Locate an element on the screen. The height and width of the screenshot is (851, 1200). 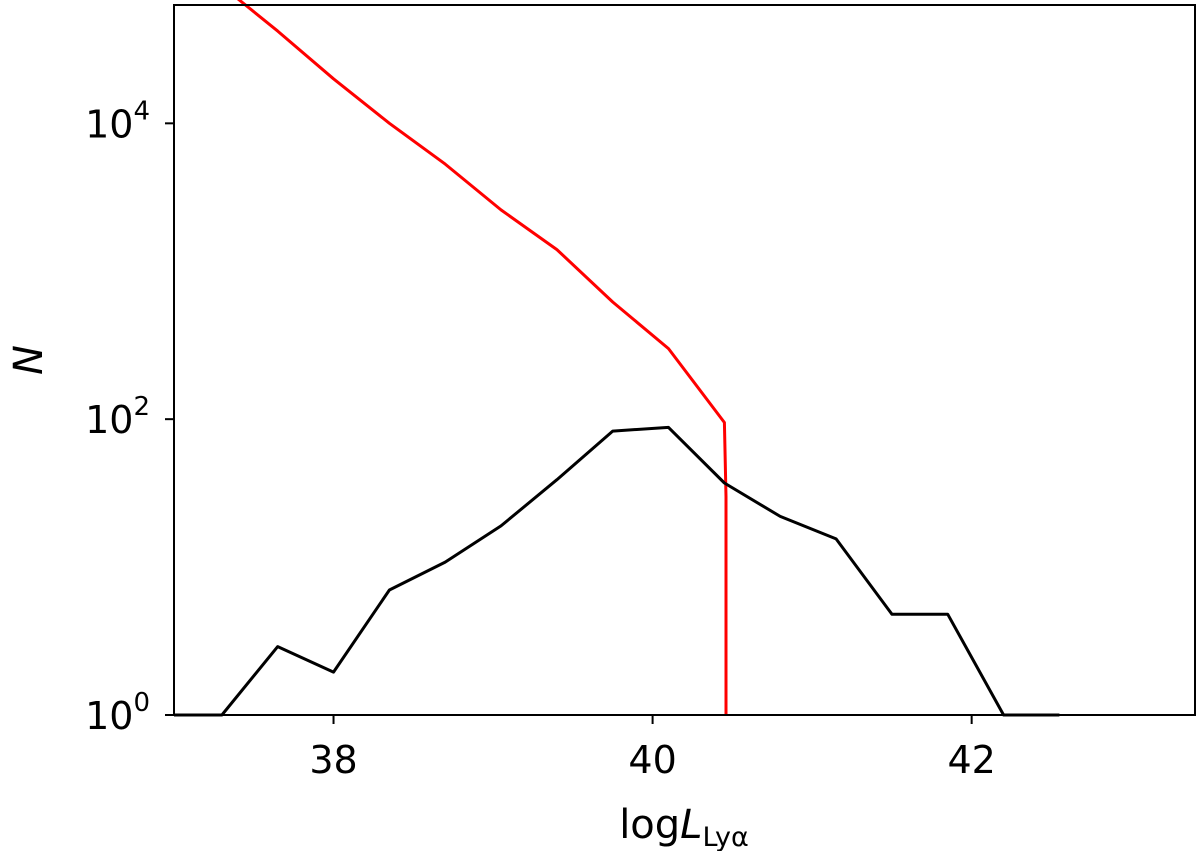
x-axis-label-prefix: log is located at coordinates (649, 825).